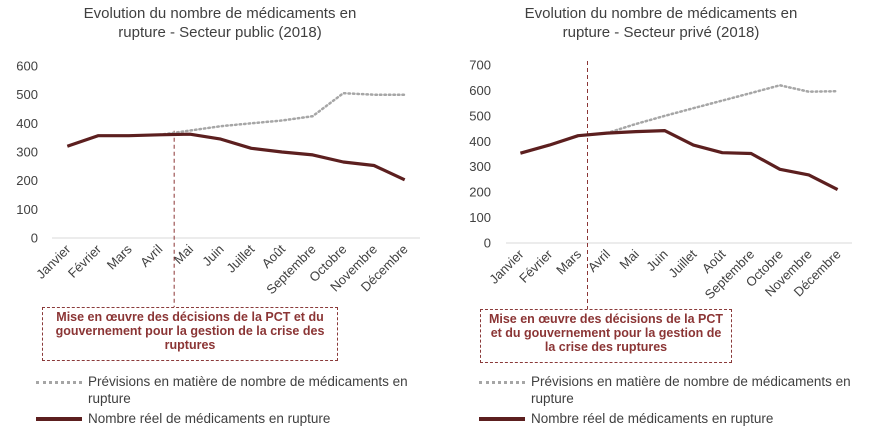 This screenshot has height=435, width=882. I want to click on y-tick-label: 700, so click(480, 65).